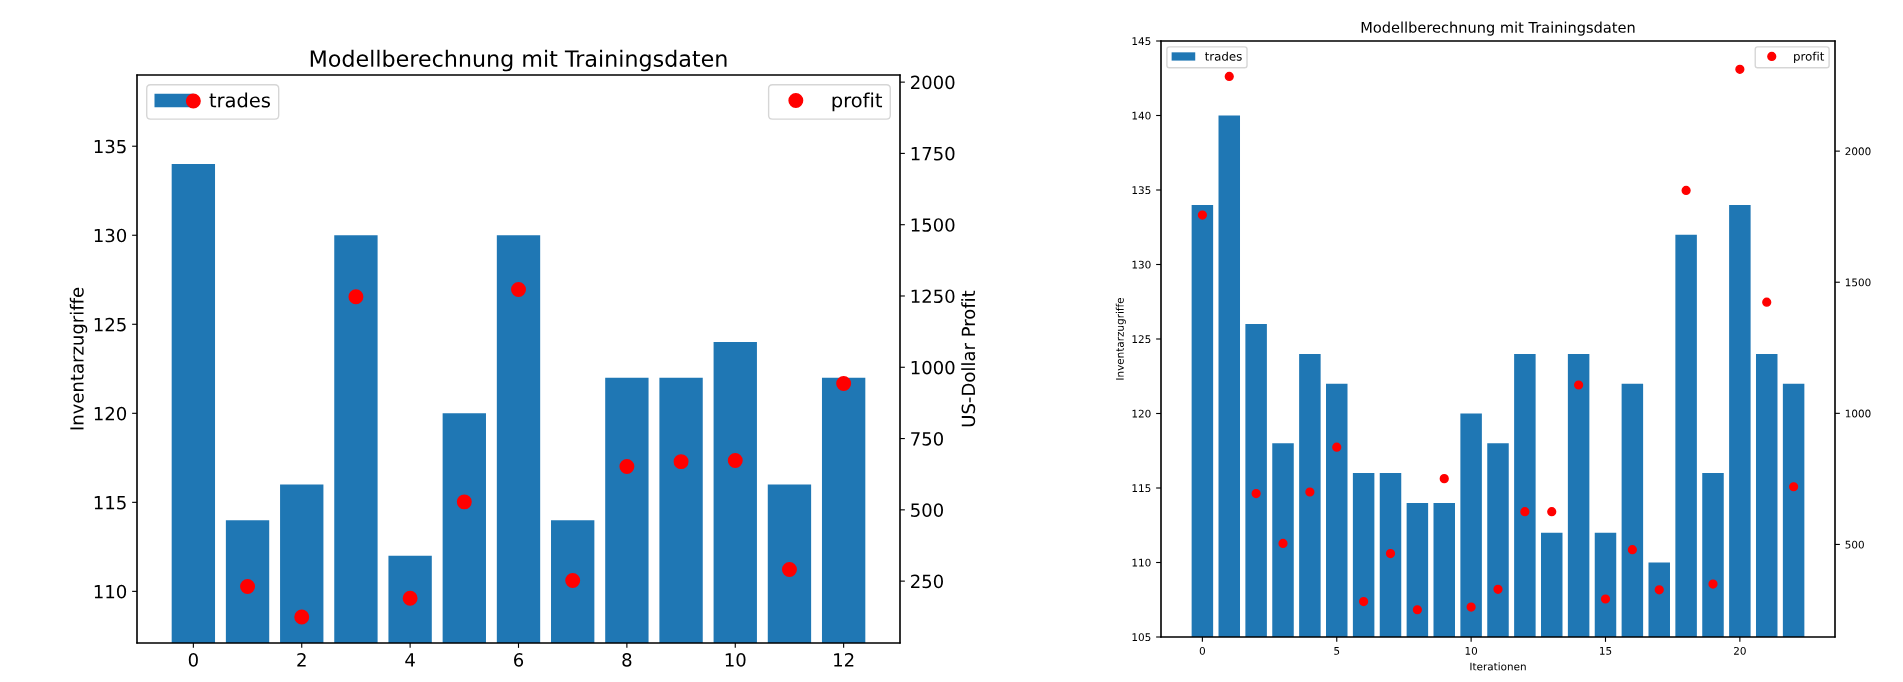 This screenshot has width=1903, height=682. I want to click on y-tick-label: 145, so click(1141, 41).